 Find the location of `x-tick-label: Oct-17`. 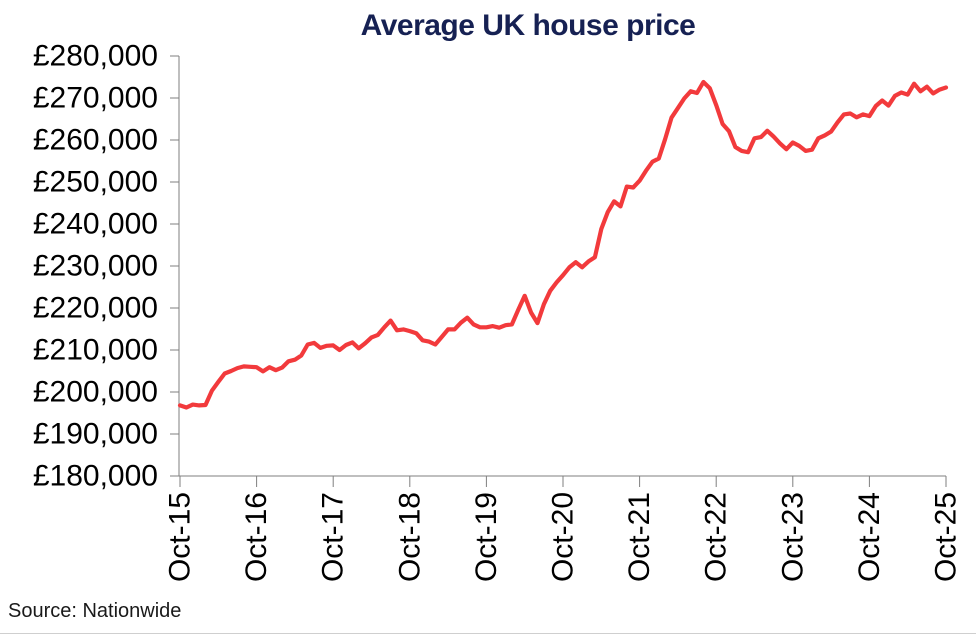

x-tick-label: Oct-17 is located at coordinates (333, 537).